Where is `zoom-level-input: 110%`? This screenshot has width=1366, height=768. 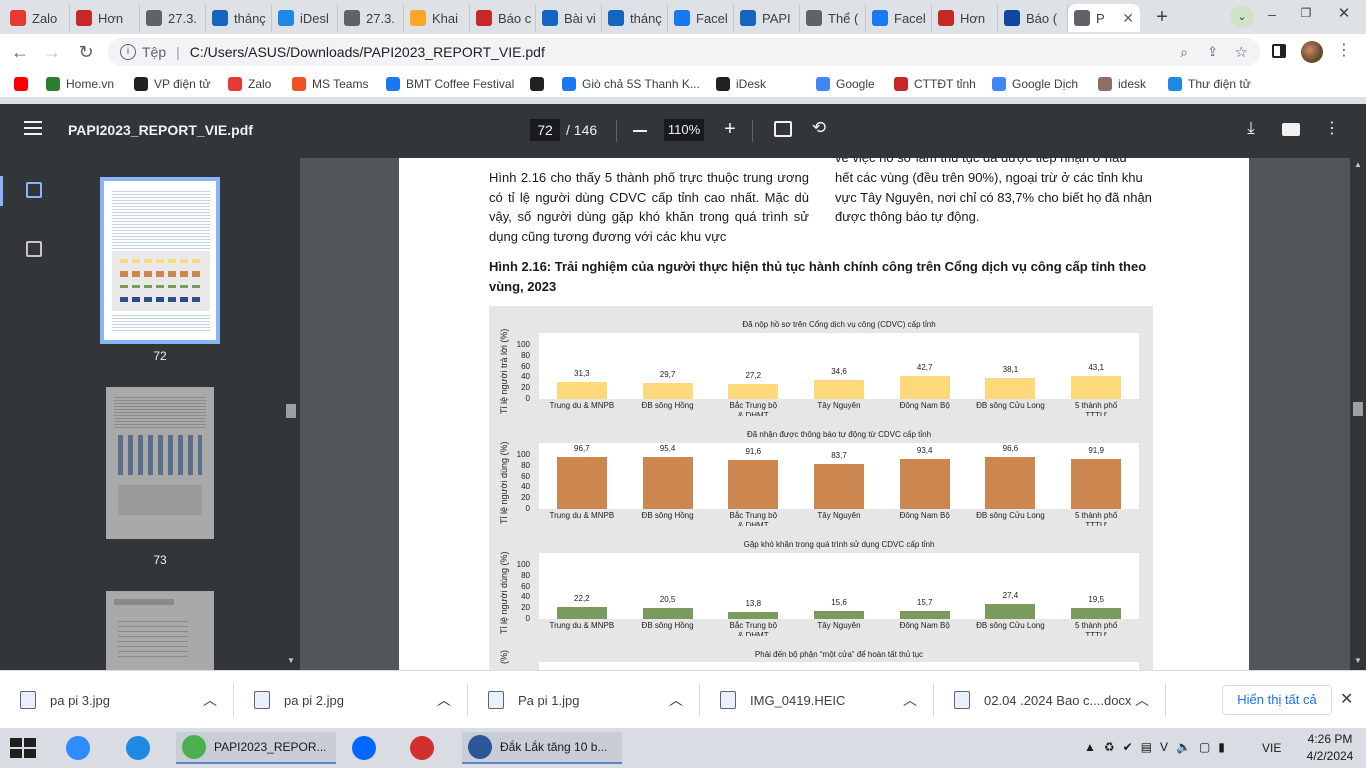
zoom-level-input: 110% is located at coordinates (684, 130).